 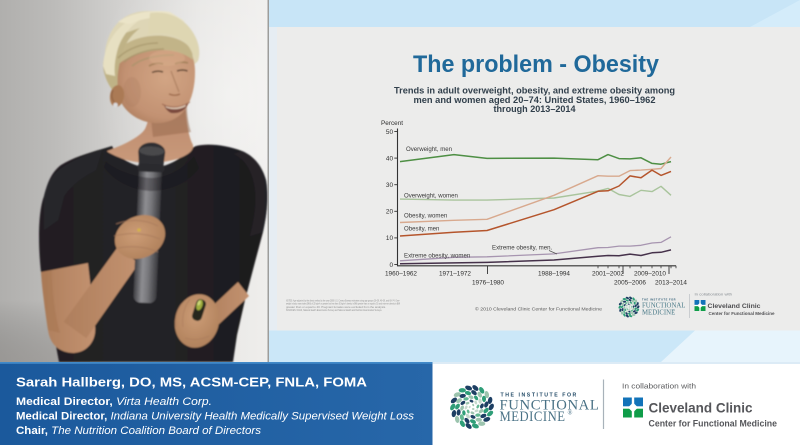 What do you see at coordinates (431, 196) in the screenshot?
I see `svg-text: Overweight, women` at bounding box center [431, 196].